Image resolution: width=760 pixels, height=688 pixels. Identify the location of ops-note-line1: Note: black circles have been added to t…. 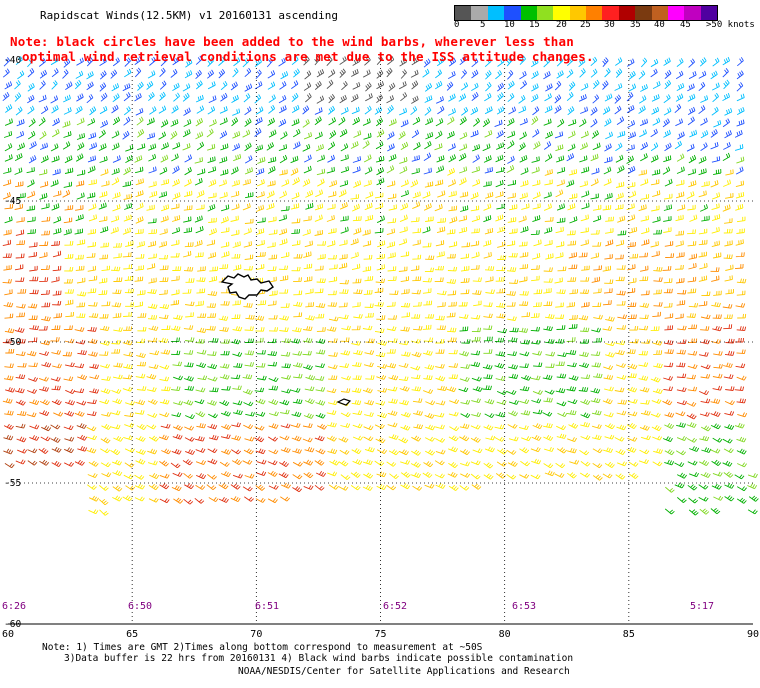
(292, 41).